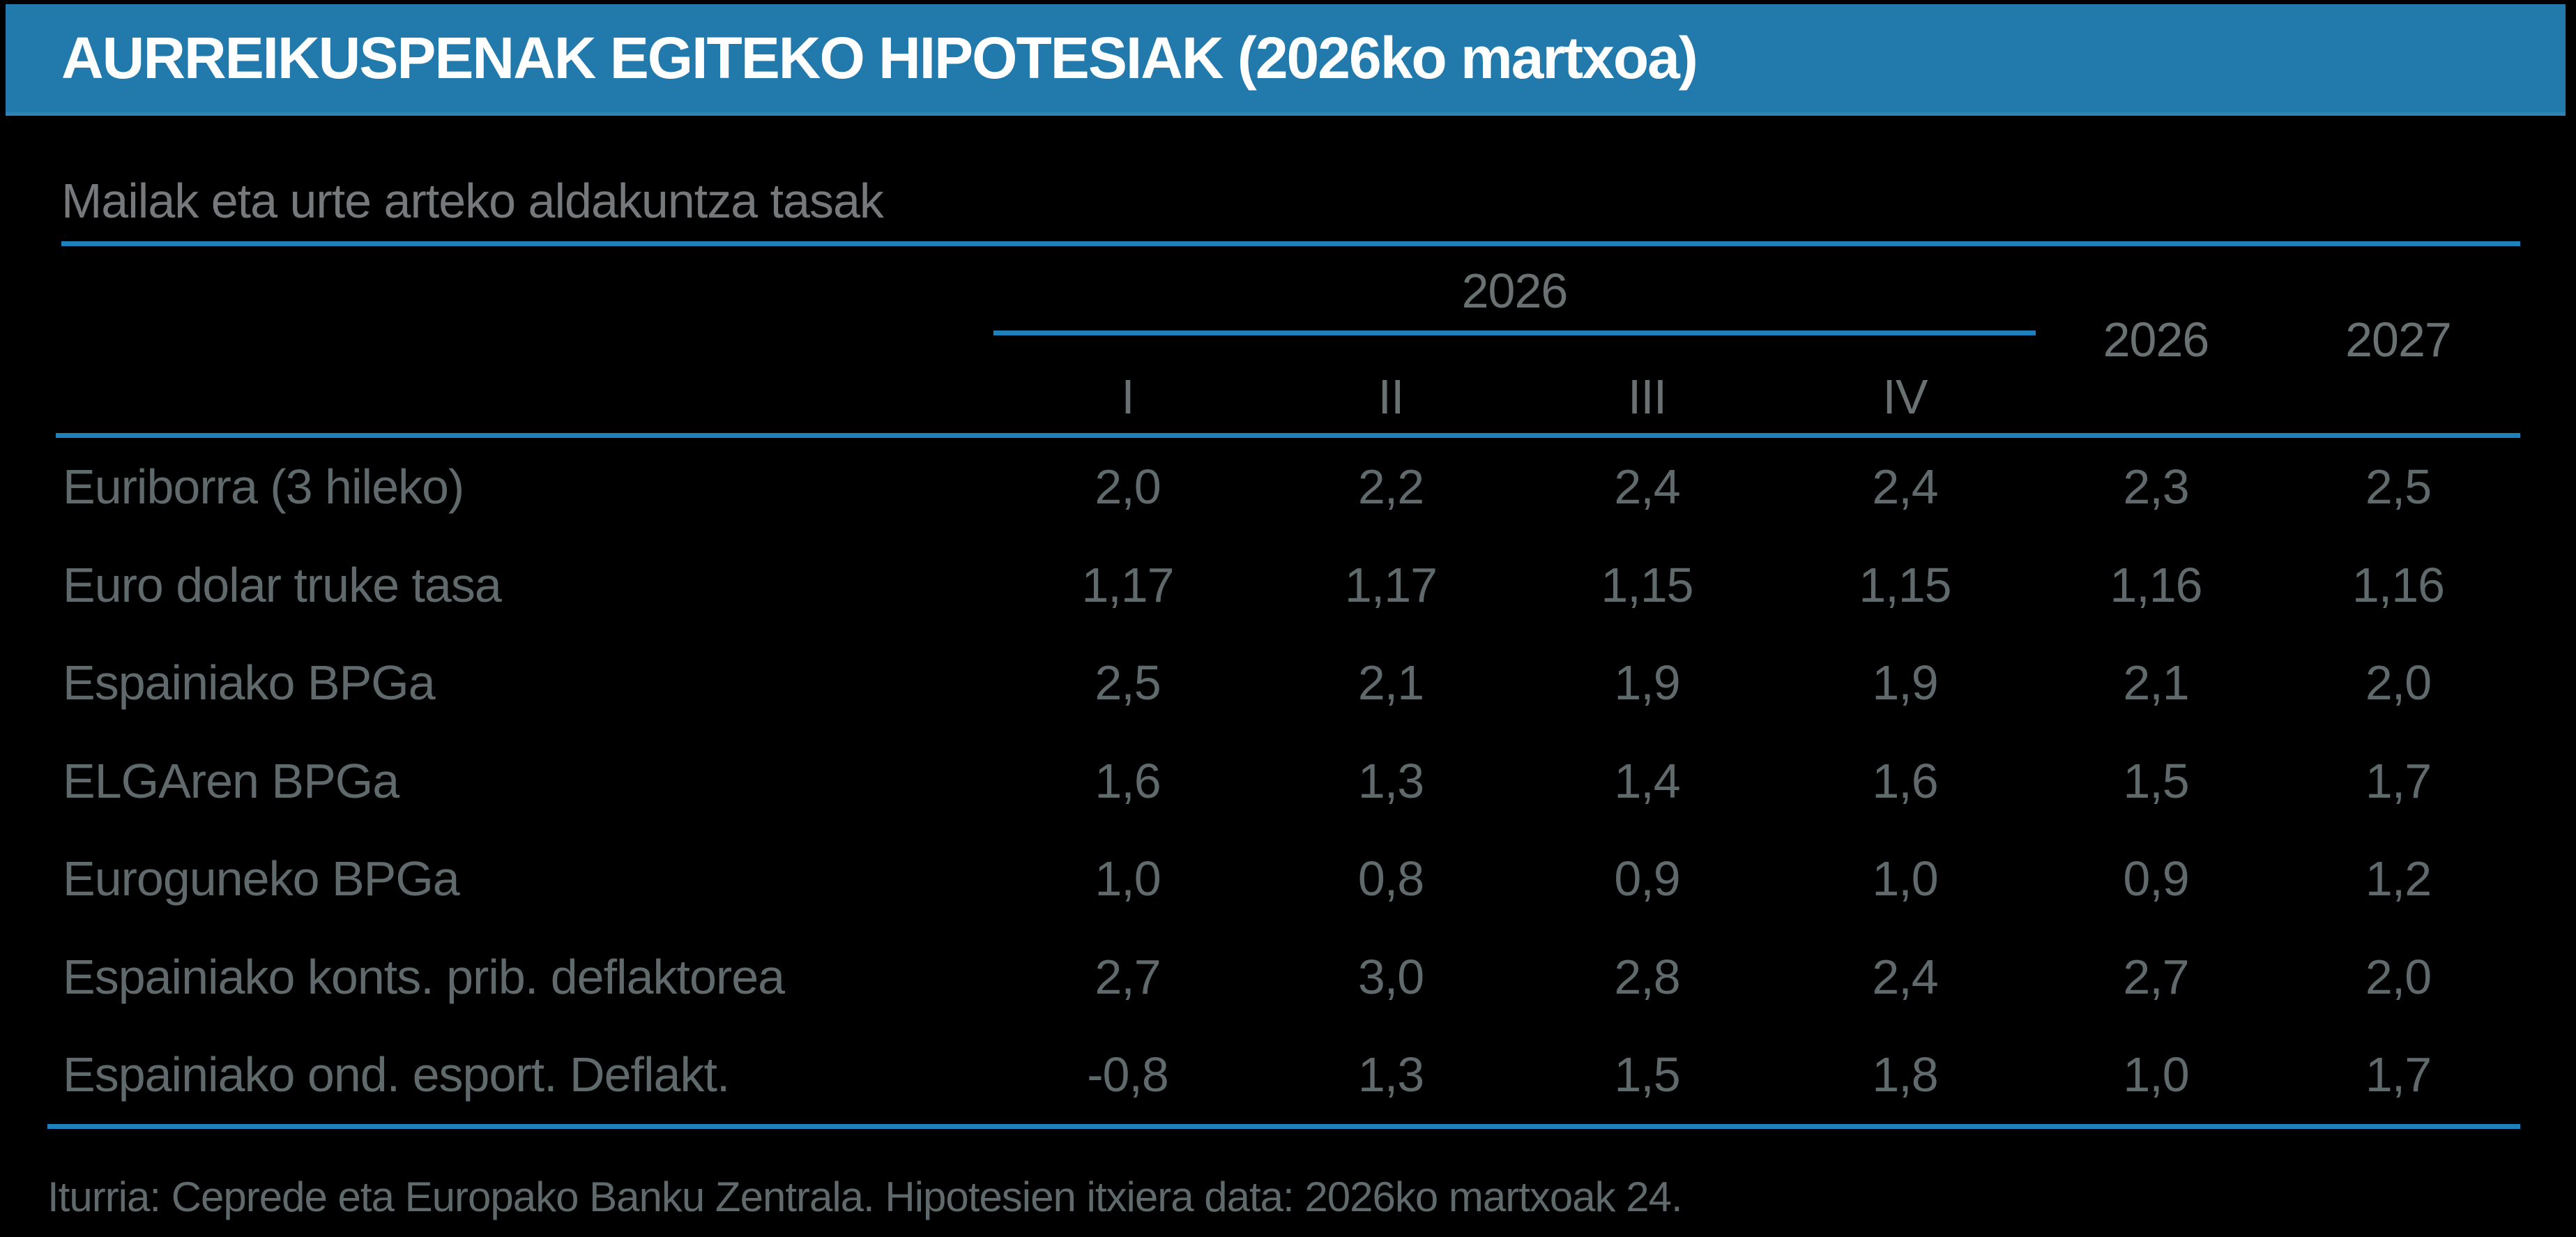 Image resolution: width=2576 pixels, height=1237 pixels. What do you see at coordinates (1128, 1074) in the screenshot?
I see `value-cell: -0,8` at bounding box center [1128, 1074].